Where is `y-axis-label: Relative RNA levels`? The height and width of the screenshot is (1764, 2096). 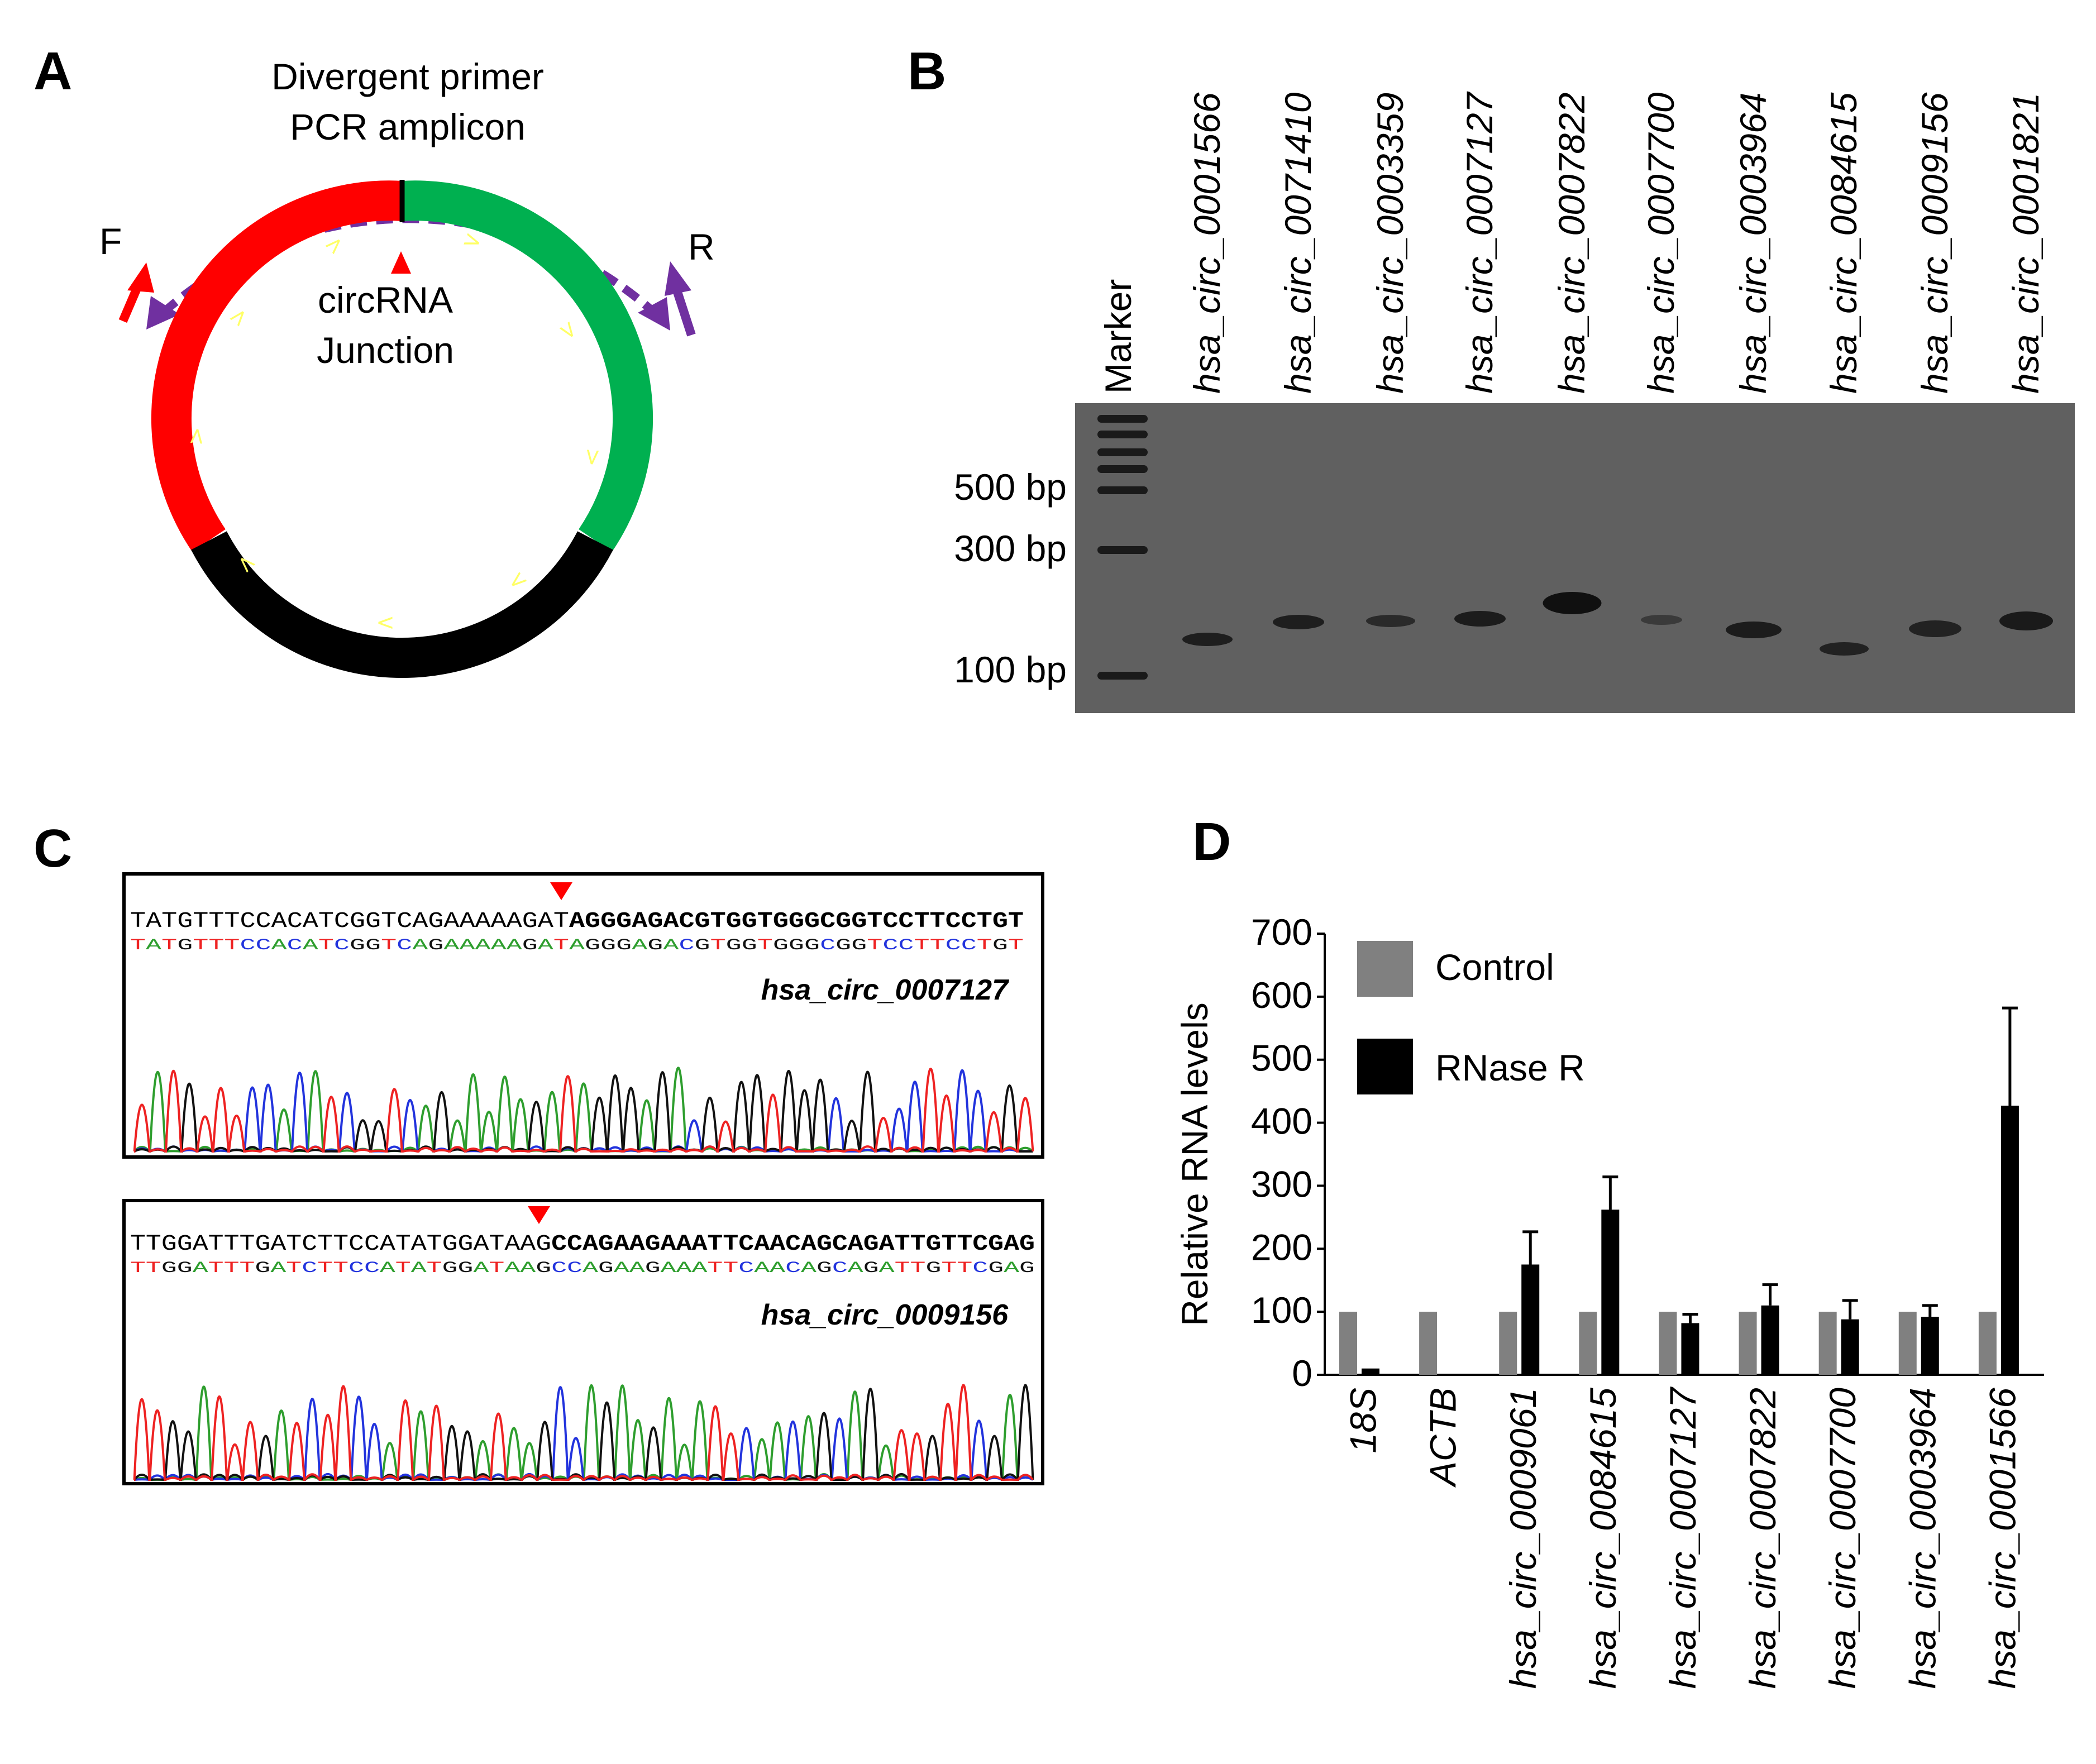
y-axis-label: Relative RNA levels is located at coordinates (1194, 1164).